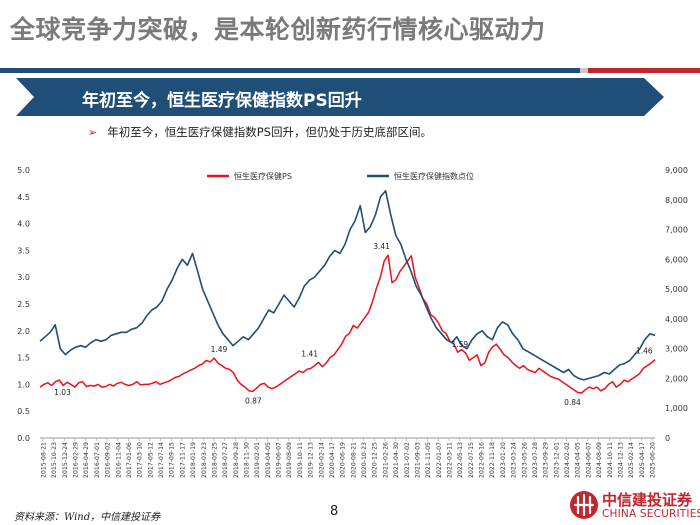 This screenshot has width=700, height=525. I want to click on x-tick-label: 2024-04-05, so click(578, 460).